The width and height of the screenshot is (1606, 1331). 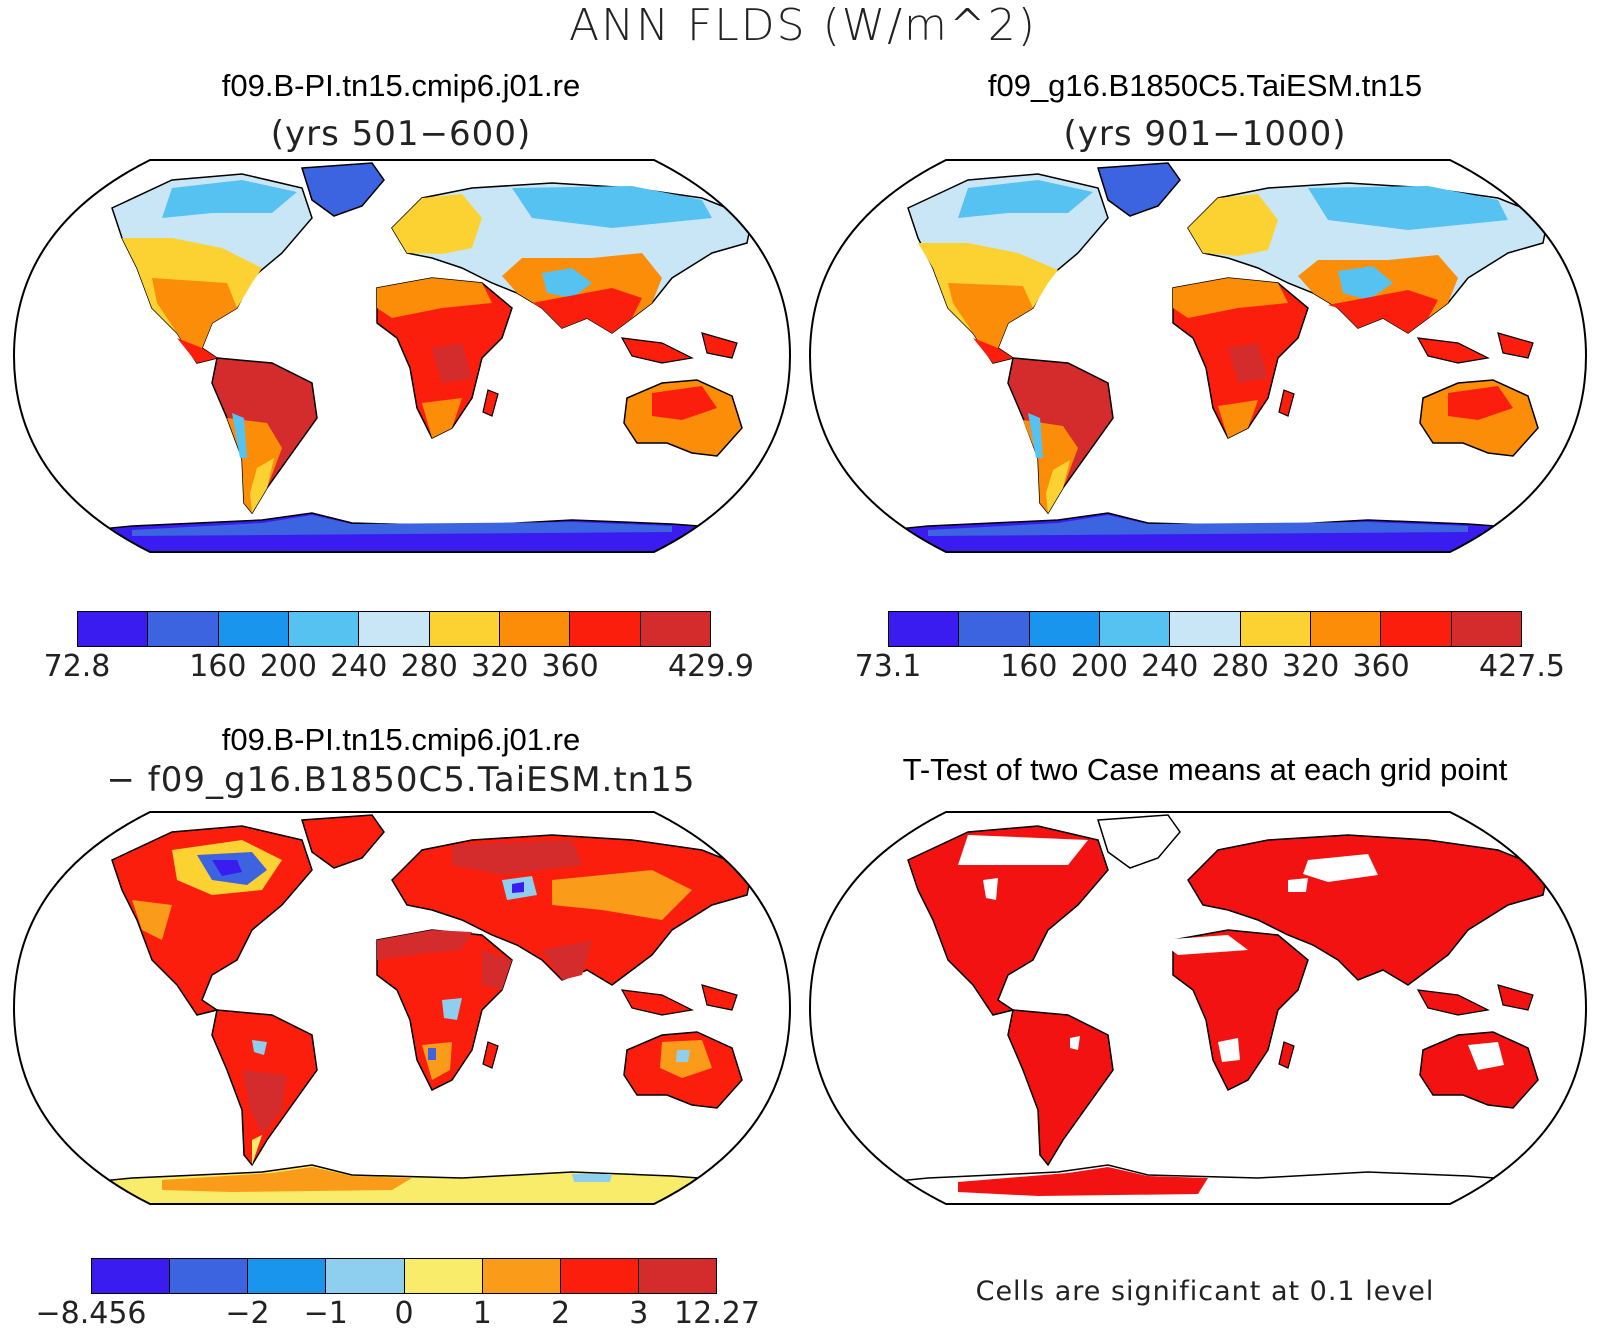 What do you see at coordinates (482, 1313) in the screenshot?
I see `colorbar-tick-label: 1` at bounding box center [482, 1313].